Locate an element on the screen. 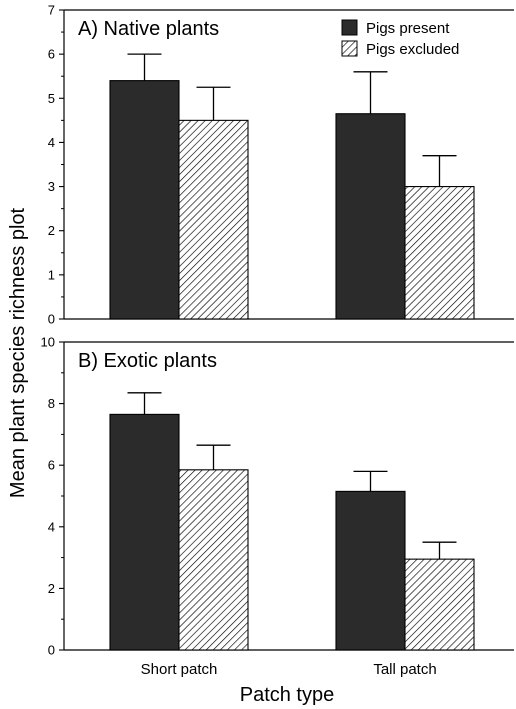 The width and height of the screenshot is (516, 709). y-axis-title: Mean plant species richness plot is located at coordinates (18, 352).